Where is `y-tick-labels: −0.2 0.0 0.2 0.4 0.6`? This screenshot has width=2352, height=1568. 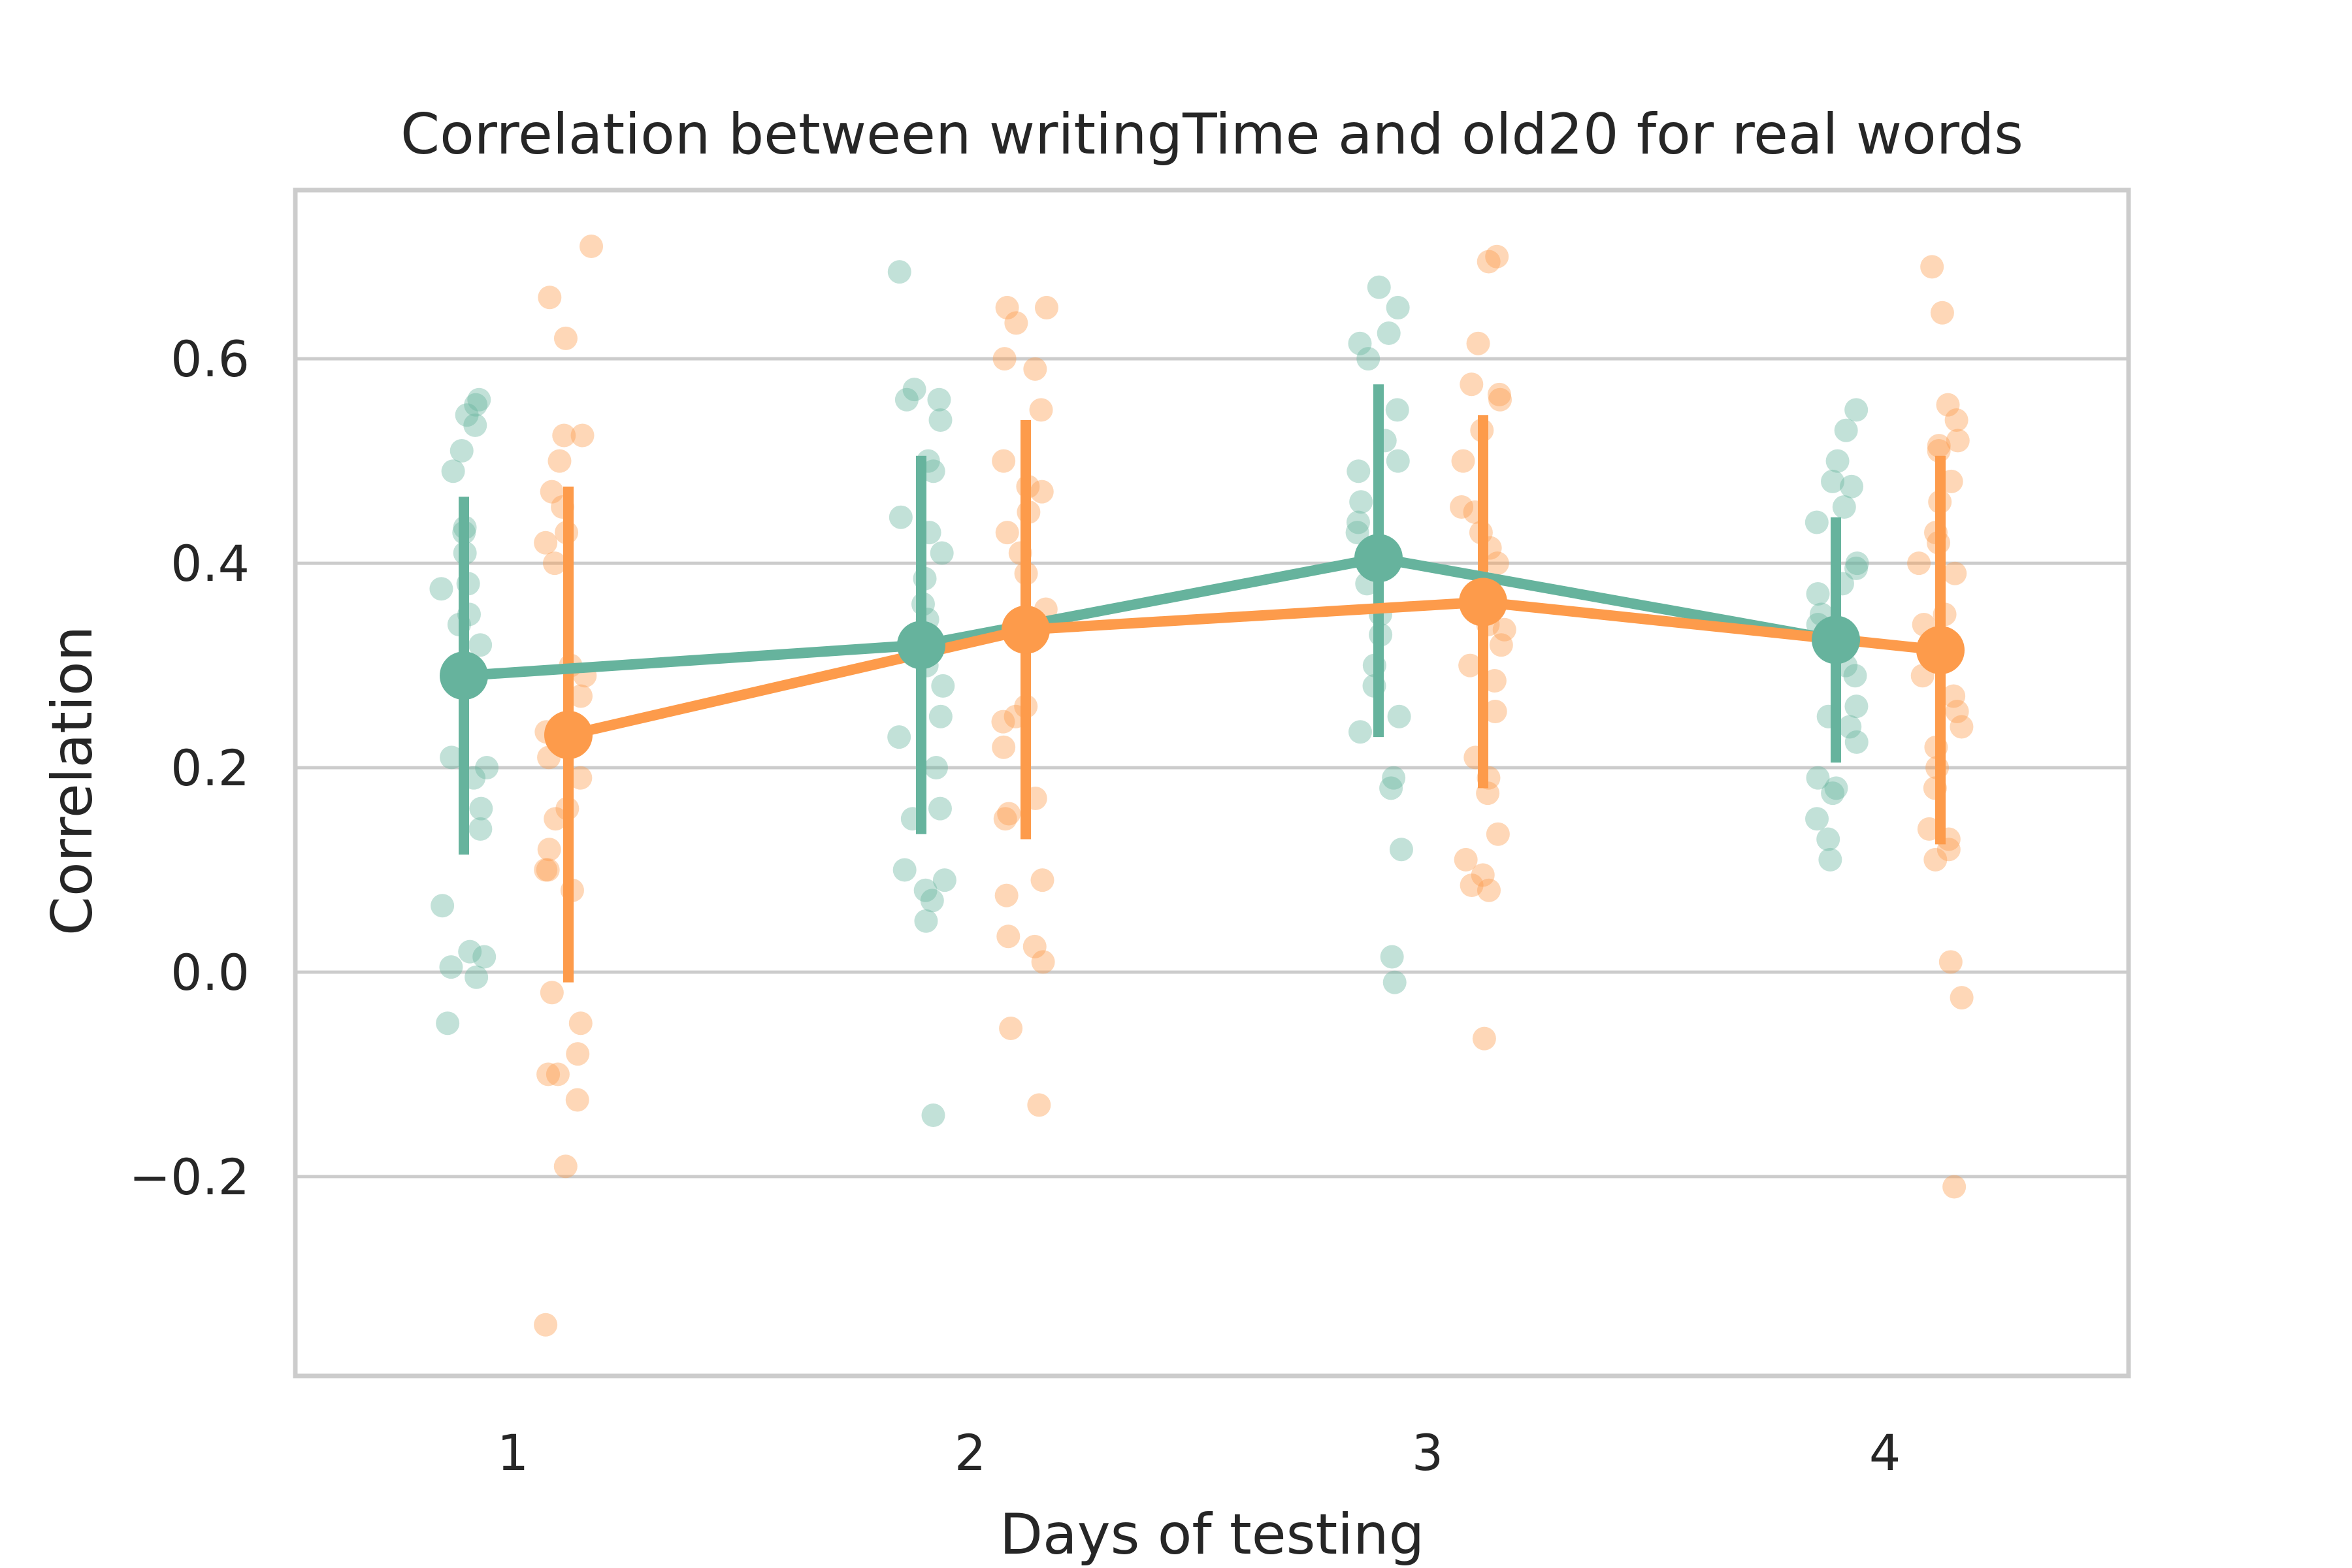
y-tick-labels: −0.2 0.0 0.2 0.4 0.6 is located at coordinates (189, 768).